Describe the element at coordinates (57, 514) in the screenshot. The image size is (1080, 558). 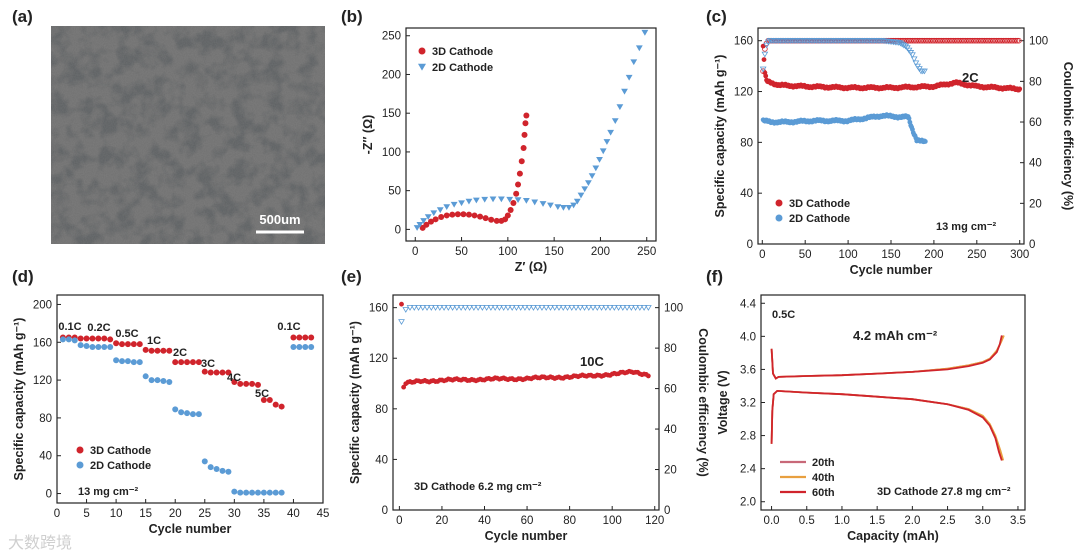
I see `x-tick-label: 0` at that location.